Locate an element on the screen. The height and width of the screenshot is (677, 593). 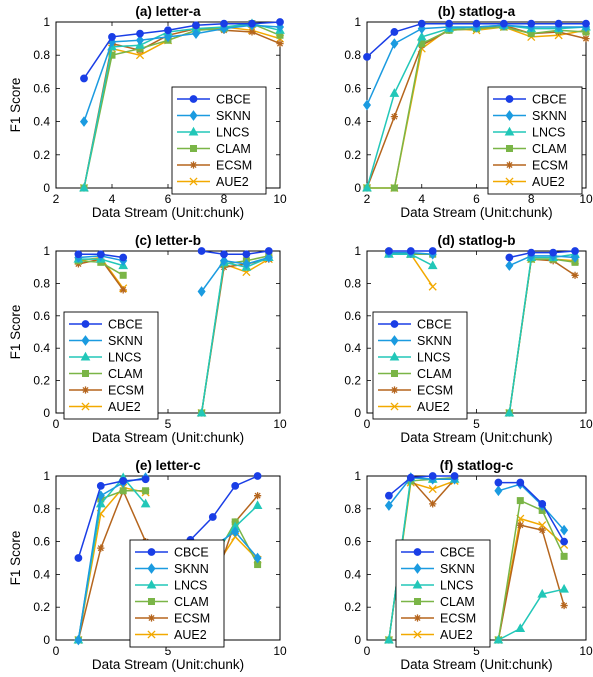
y-axis-label: F1 Score is located at coordinates (15, 105).